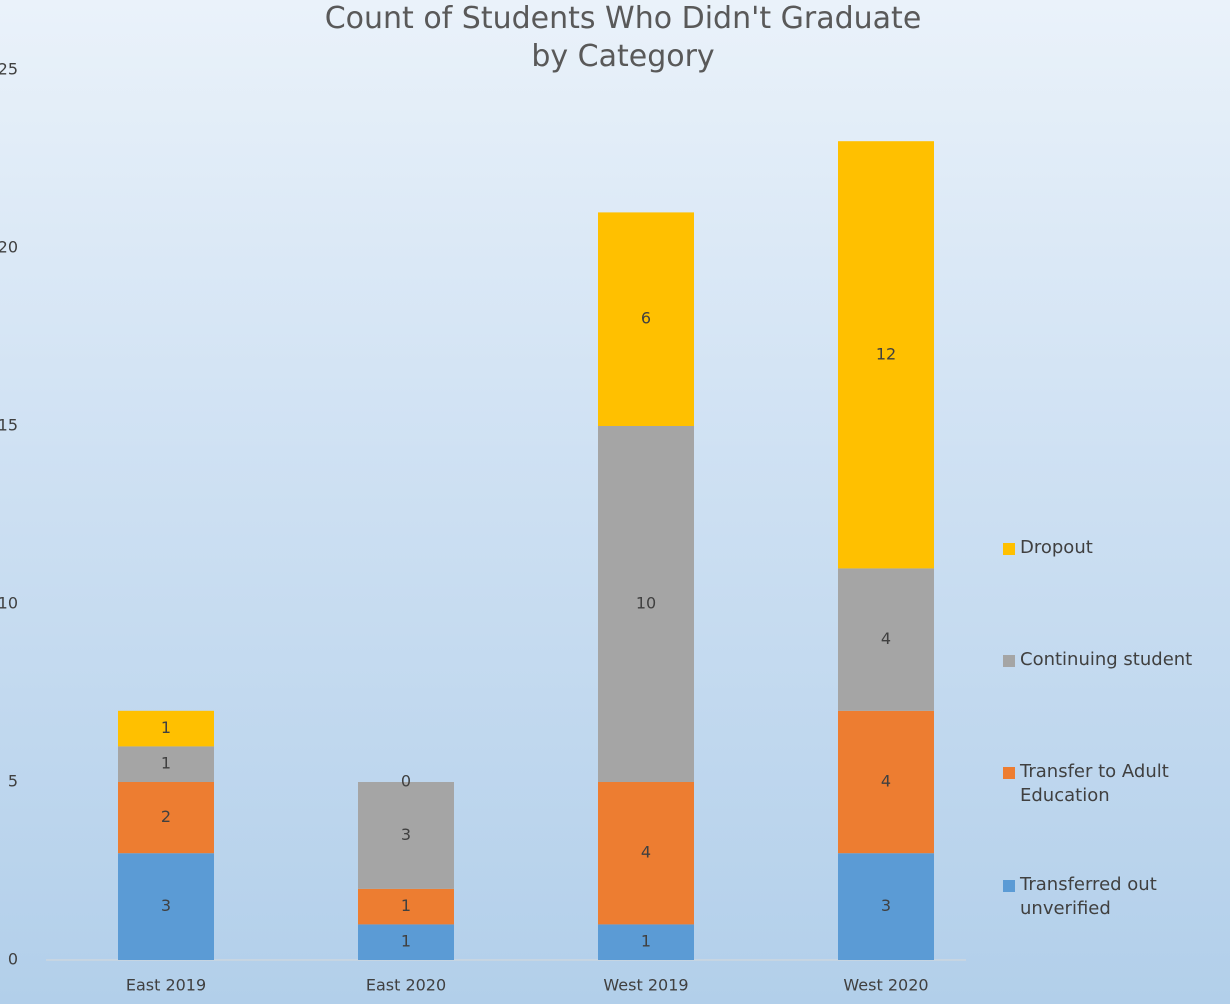 The image size is (1230, 1004). What do you see at coordinates (885, 985) in the screenshot?
I see `x-tick-label: West 2020` at bounding box center [885, 985].